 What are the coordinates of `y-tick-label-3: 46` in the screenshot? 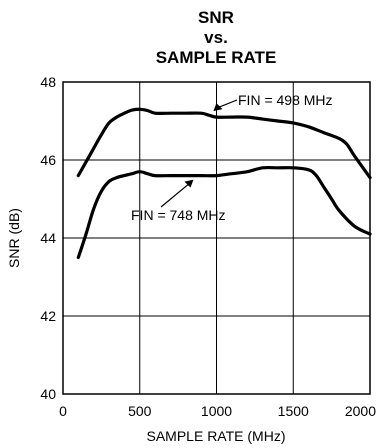 It's located at (48, 160).